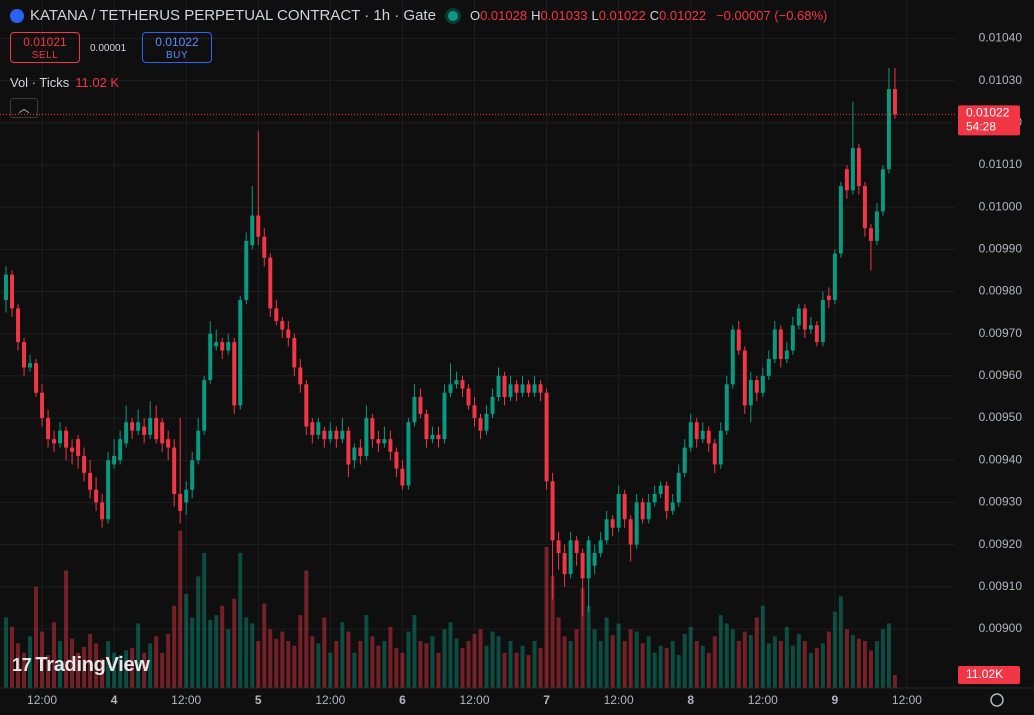 The width and height of the screenshot is (1034, 715). I want to click on ohlc-key: C, so click(654, 15).